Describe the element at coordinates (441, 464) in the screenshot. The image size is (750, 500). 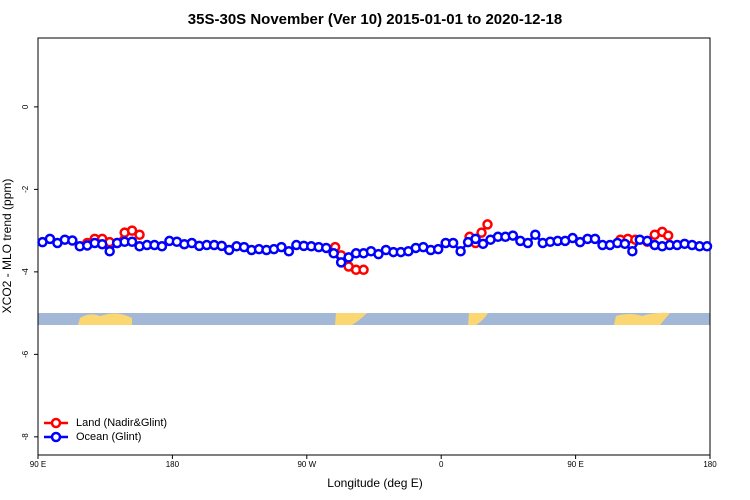
I see `x-tick-label: 0` at that location.